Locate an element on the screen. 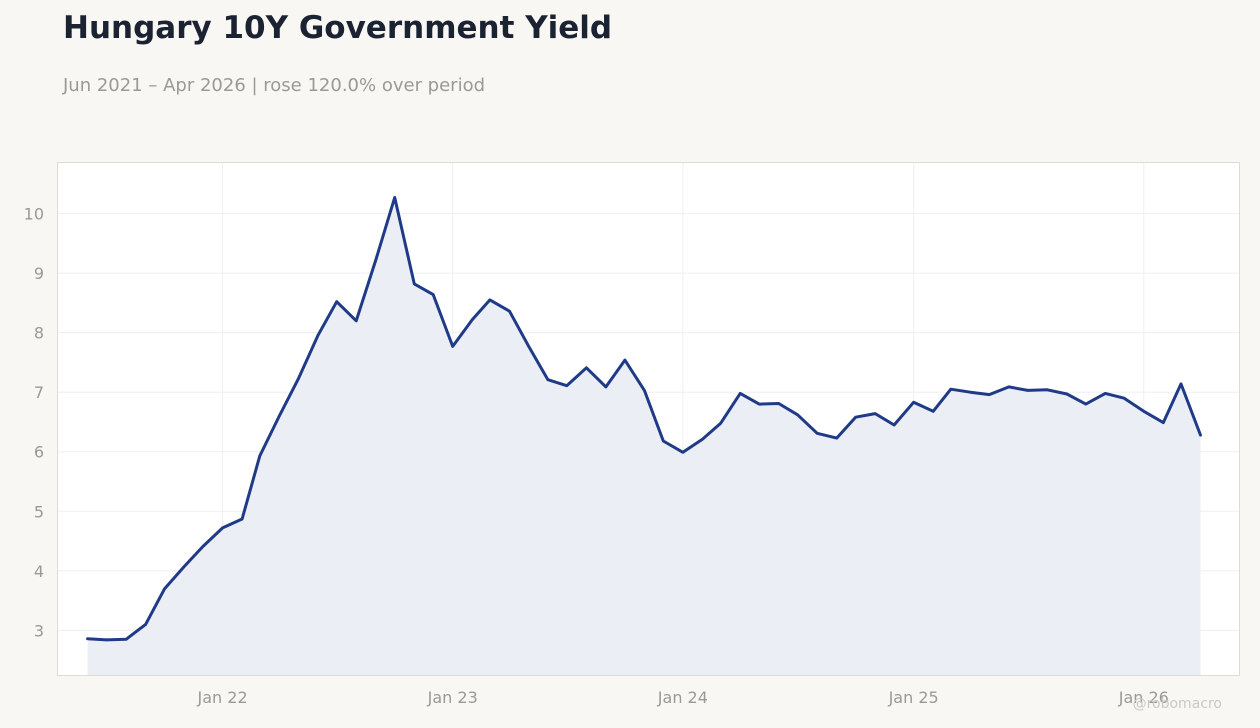  x-tick-label: Jan 24 is located at coordinates (682, 697).